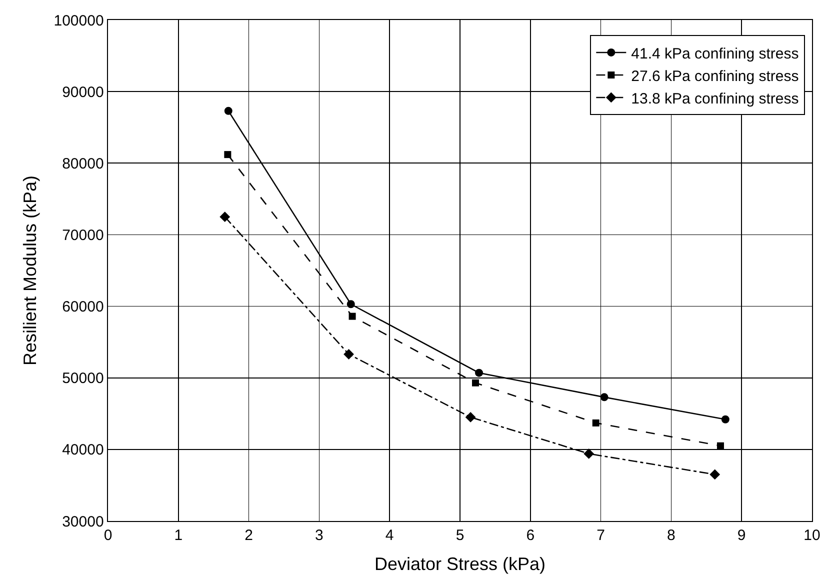  Describe the element at coordinates (83, 163) in the screenshot. I see `y-tick-label: 80000` at that location.